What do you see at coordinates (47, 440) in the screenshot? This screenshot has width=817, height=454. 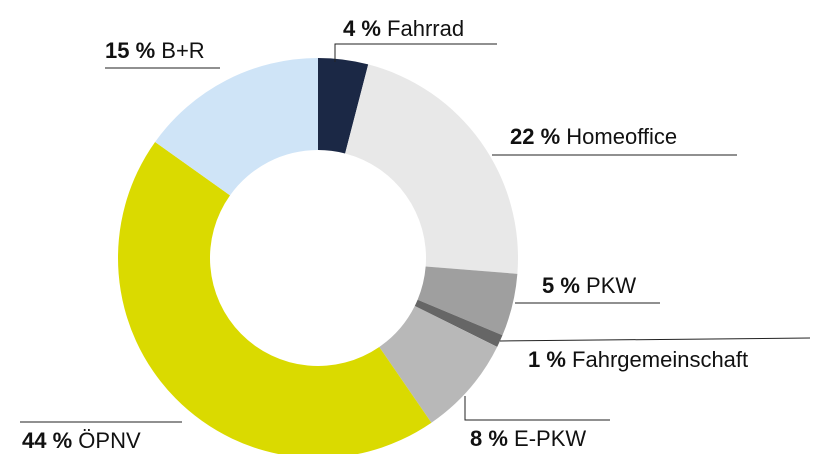 I see `value-label: 44 %` at bounding box center [47, 440].